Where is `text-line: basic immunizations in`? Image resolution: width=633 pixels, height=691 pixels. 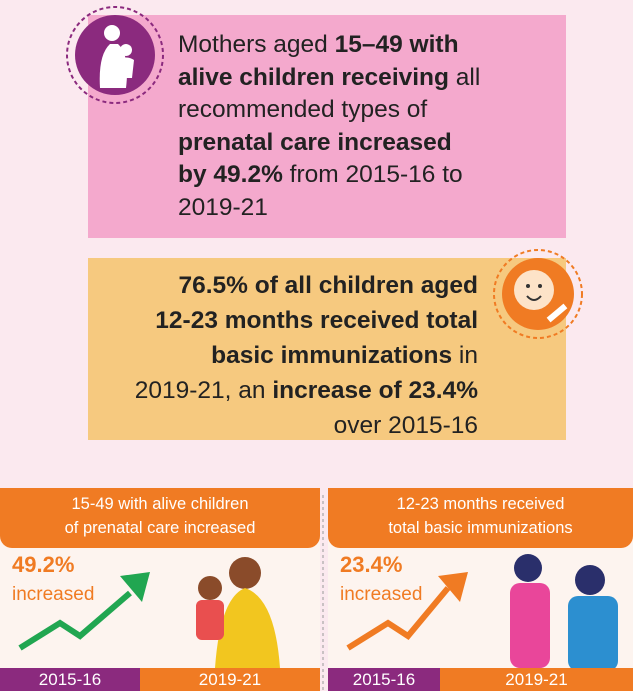
text-line: basic immunizations in is located at coordinates (306, 355).